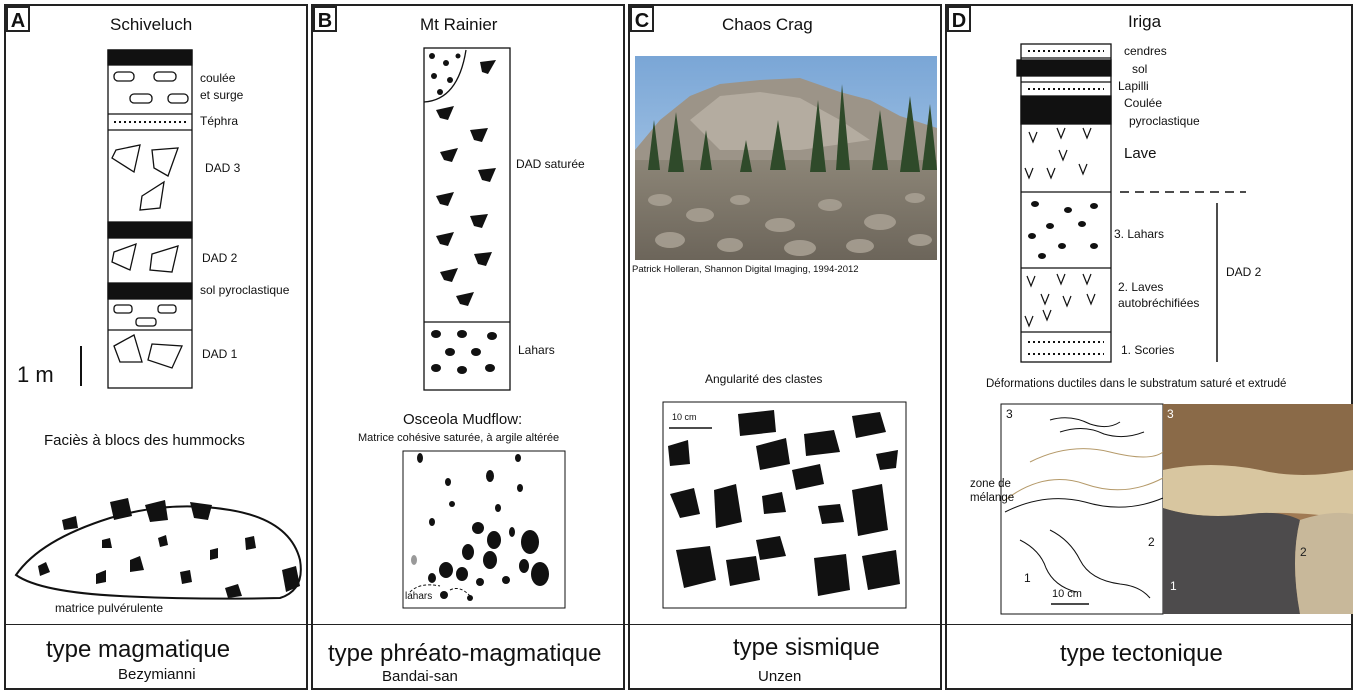  I want to click on label-coulee-d: Coulée, so click(1143, 103).